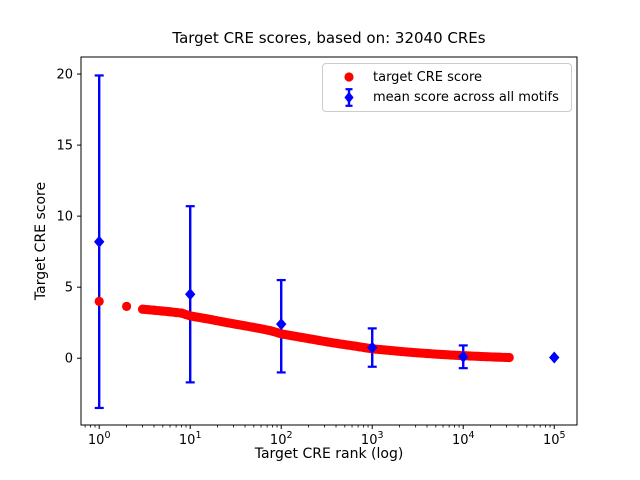  Describe the element at coordinates (466, 97) in the screenshot. I see `legend-item-label: mean score across all motifs` at that location.